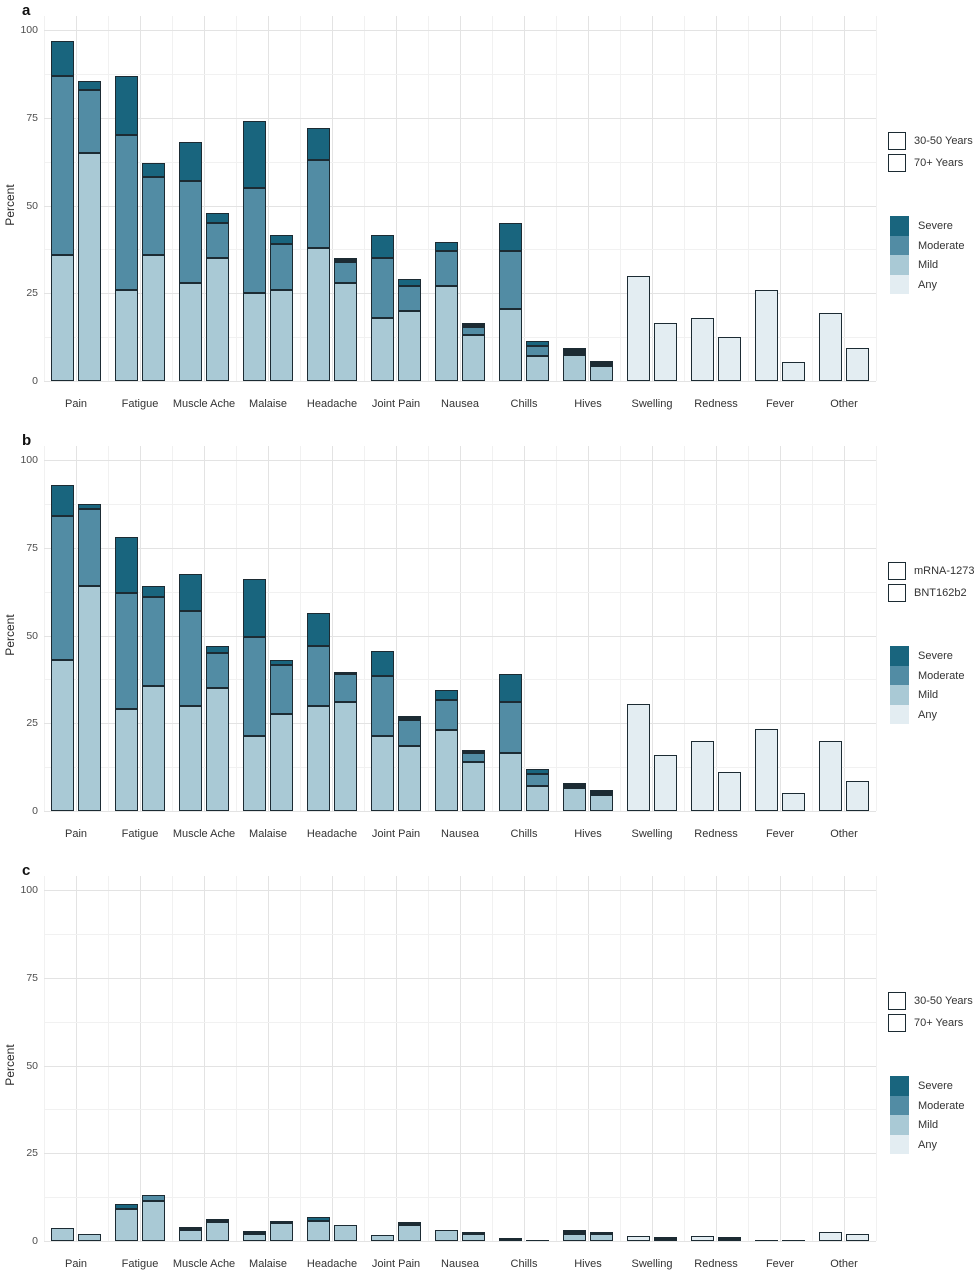 The image size is (978, 1280). Describe the element at coordinates (899, 695) in the screenshot. I see `legend-swatch-mild` at that location.